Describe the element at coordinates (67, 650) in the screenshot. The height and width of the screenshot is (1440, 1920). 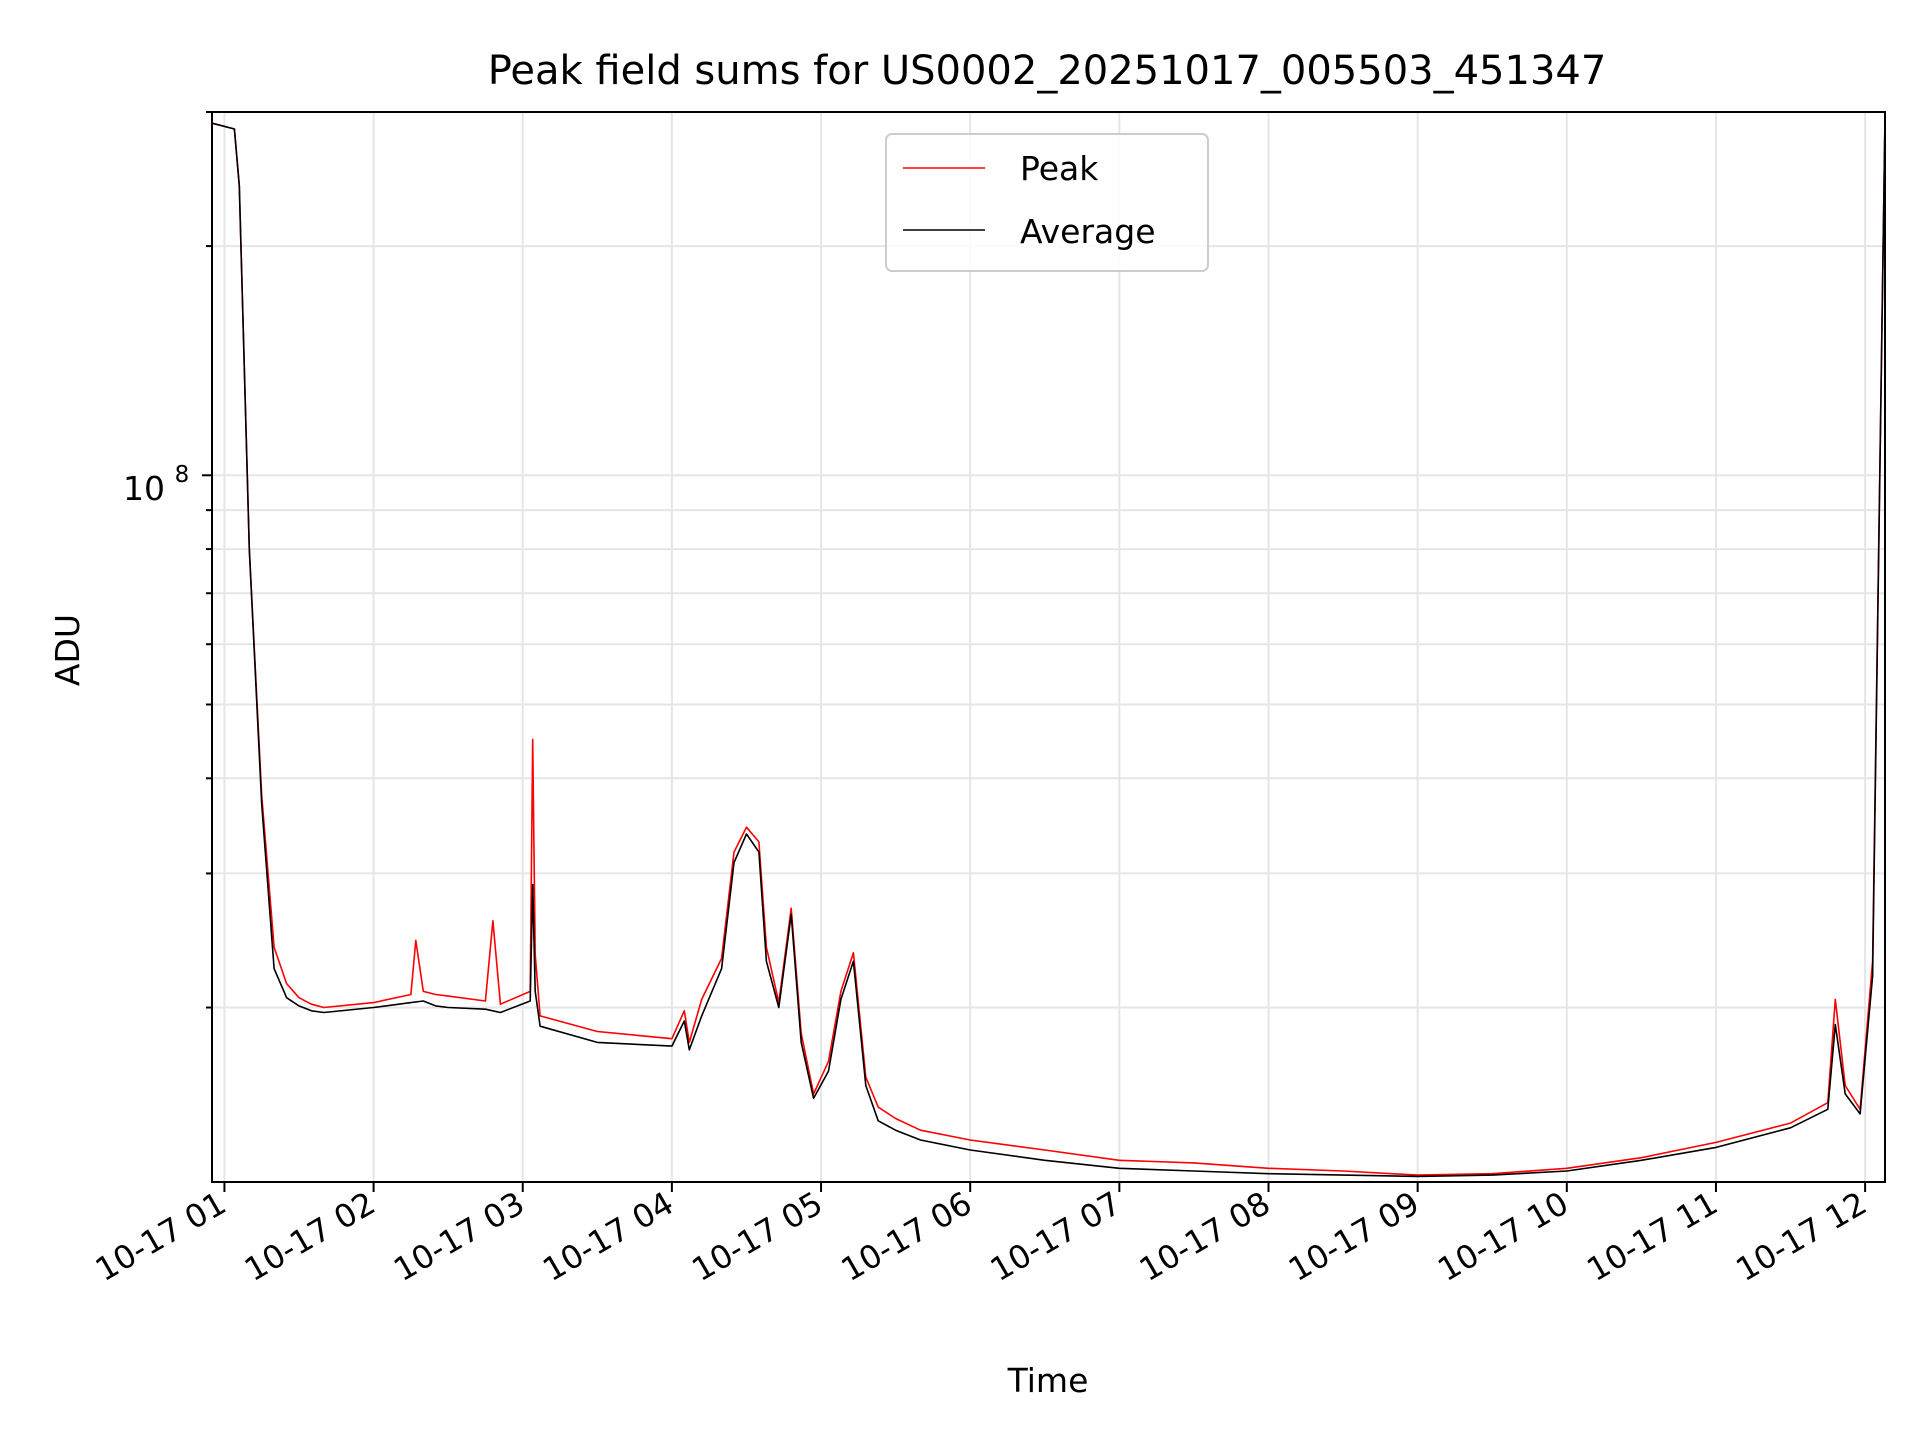
I see `y-axis-label: ADU` at that location.